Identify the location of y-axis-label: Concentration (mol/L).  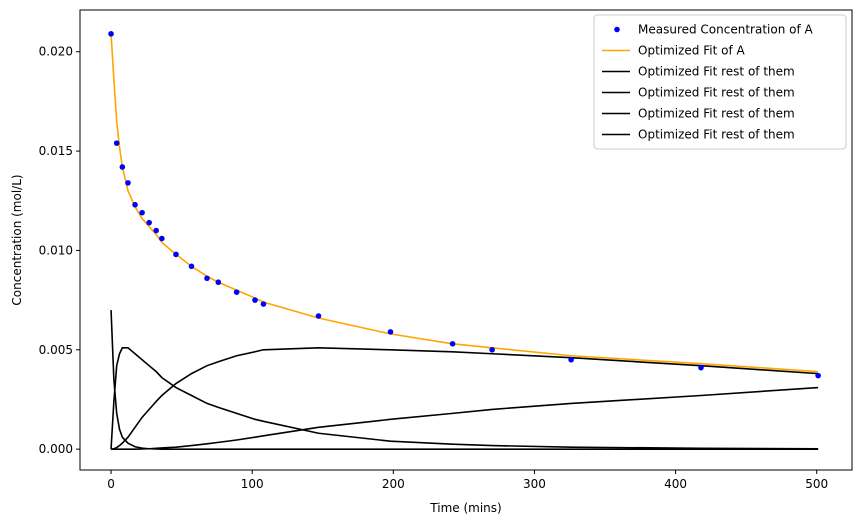
(17, 239).